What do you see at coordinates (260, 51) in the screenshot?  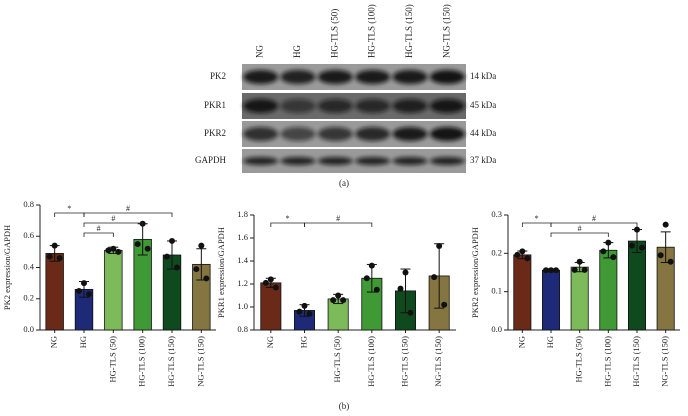 I see `lane-label: NG` at bounding box center [260, 51].